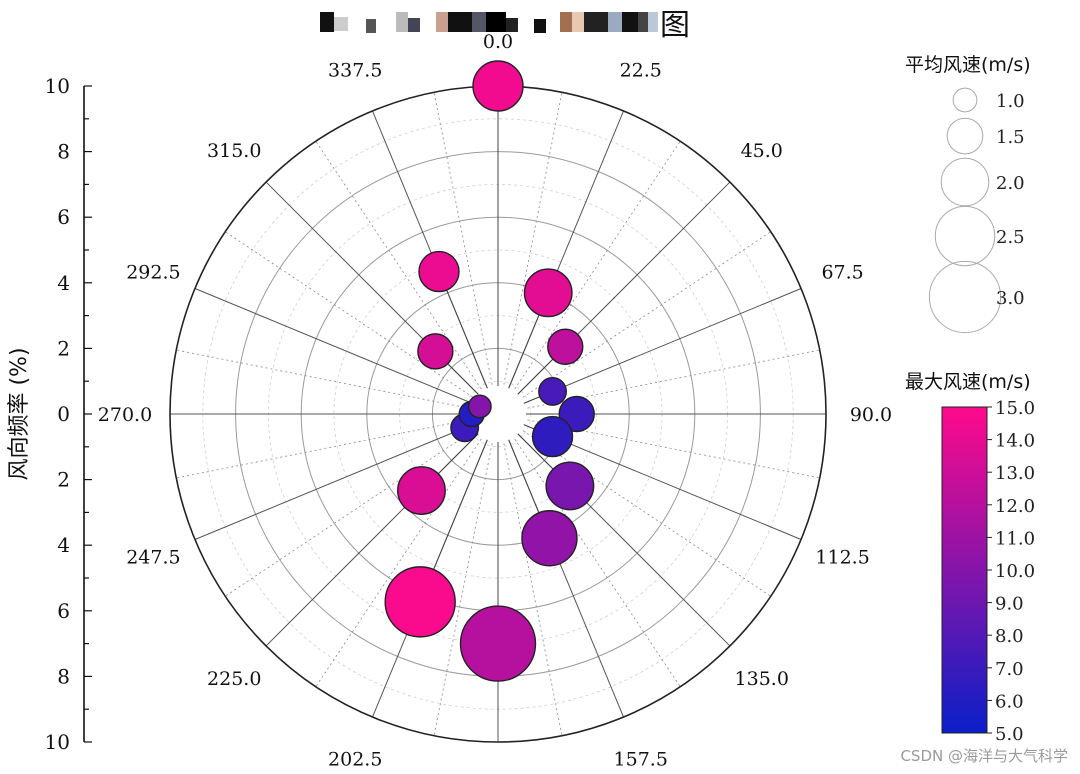 Image resolution: width=1080 pixels, height=774 pixels. I want to click on angle-tick-label: 112.5, so click(842, 558).